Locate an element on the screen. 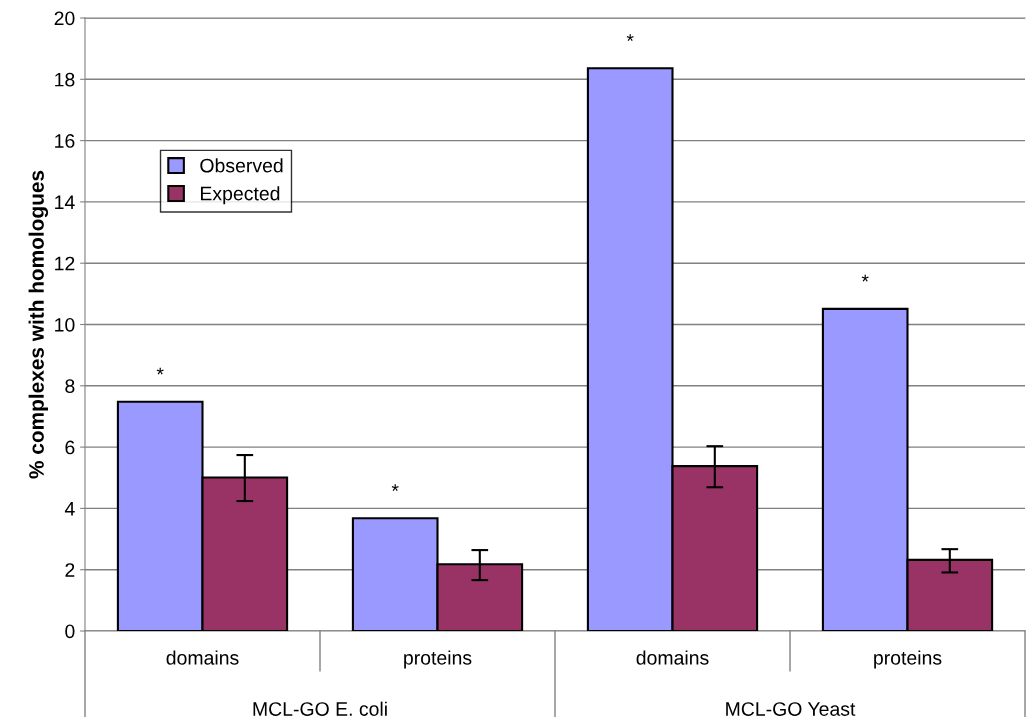 The image size is (1027, 717). y-tick-label: 14 is located at coordinates (65, 202).